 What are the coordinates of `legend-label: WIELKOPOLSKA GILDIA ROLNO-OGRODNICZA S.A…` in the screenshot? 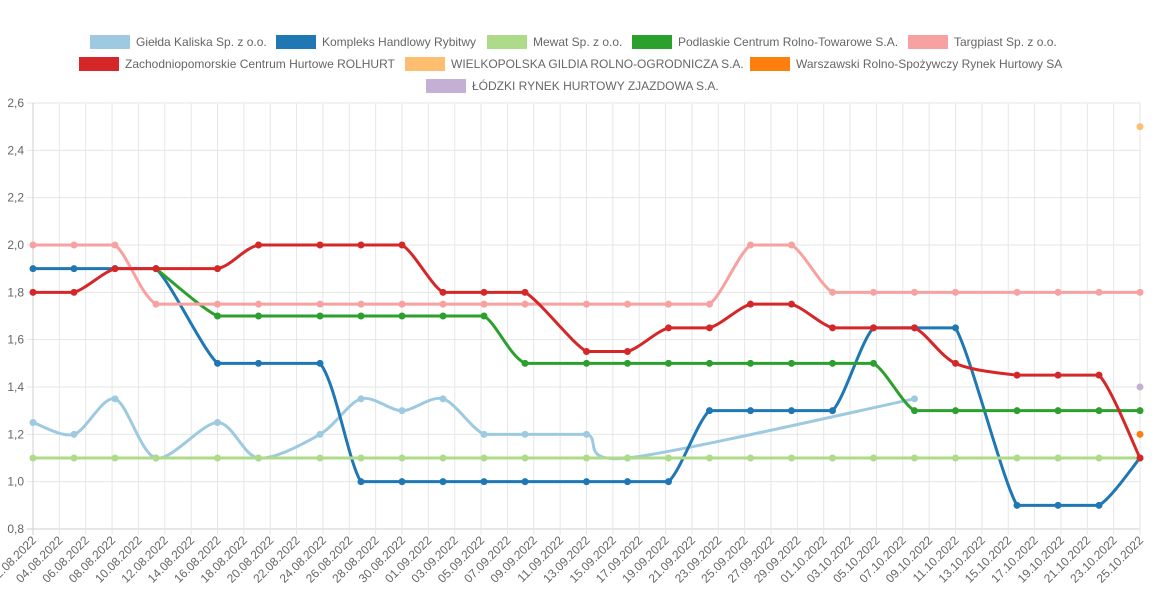 It's located at (597, 64).